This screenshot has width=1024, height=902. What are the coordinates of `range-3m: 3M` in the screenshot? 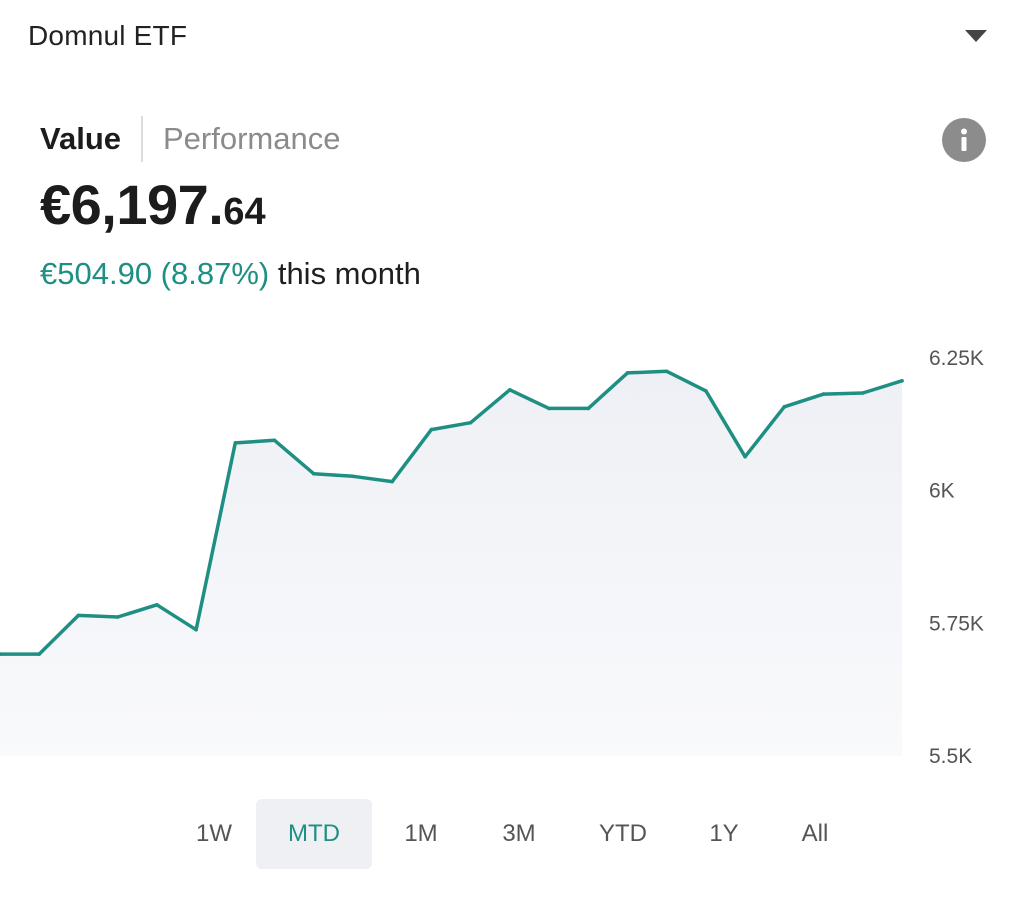 It's located at (519, 833).